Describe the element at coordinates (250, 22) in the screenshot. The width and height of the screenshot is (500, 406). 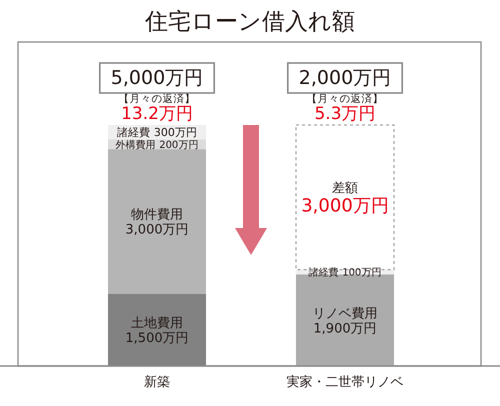
I see `title: 住宅ローン借入れ額` at that location.